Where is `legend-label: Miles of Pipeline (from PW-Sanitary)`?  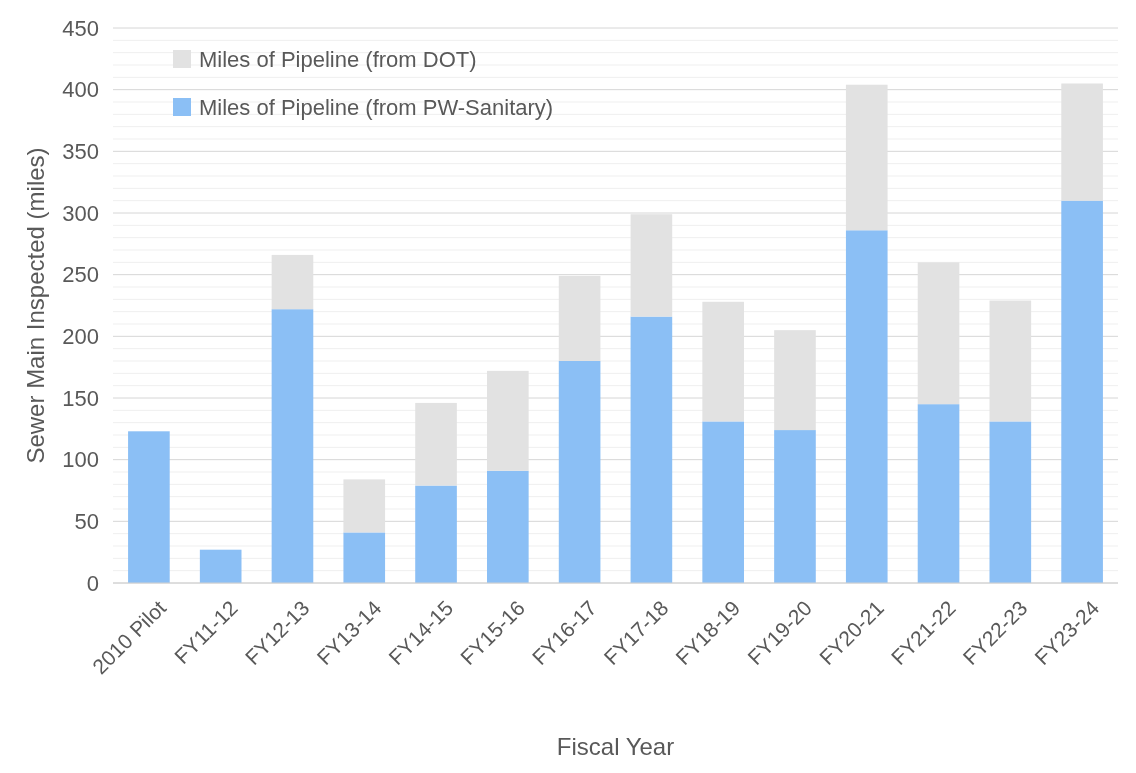 legend-label: Miles of Pipeline (from PW-Sanitary) is located at coordinates (376, 107).